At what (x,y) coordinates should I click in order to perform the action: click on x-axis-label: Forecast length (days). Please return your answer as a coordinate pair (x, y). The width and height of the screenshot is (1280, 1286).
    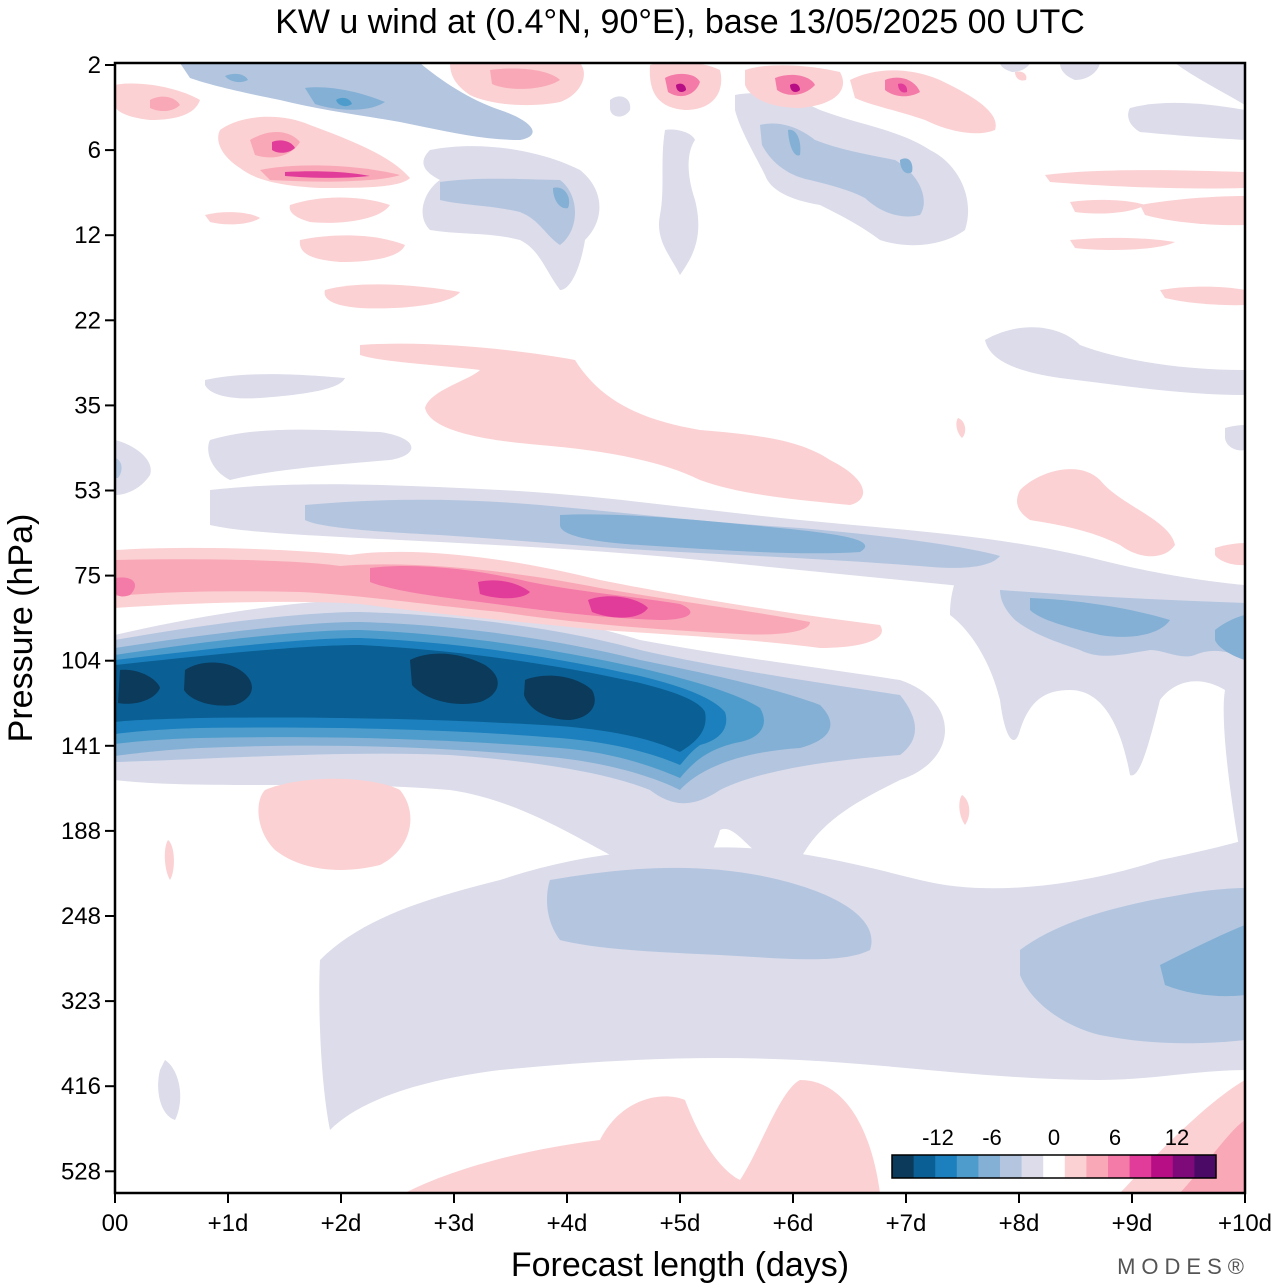
    Looking at the image, I should click on (680, 1265).